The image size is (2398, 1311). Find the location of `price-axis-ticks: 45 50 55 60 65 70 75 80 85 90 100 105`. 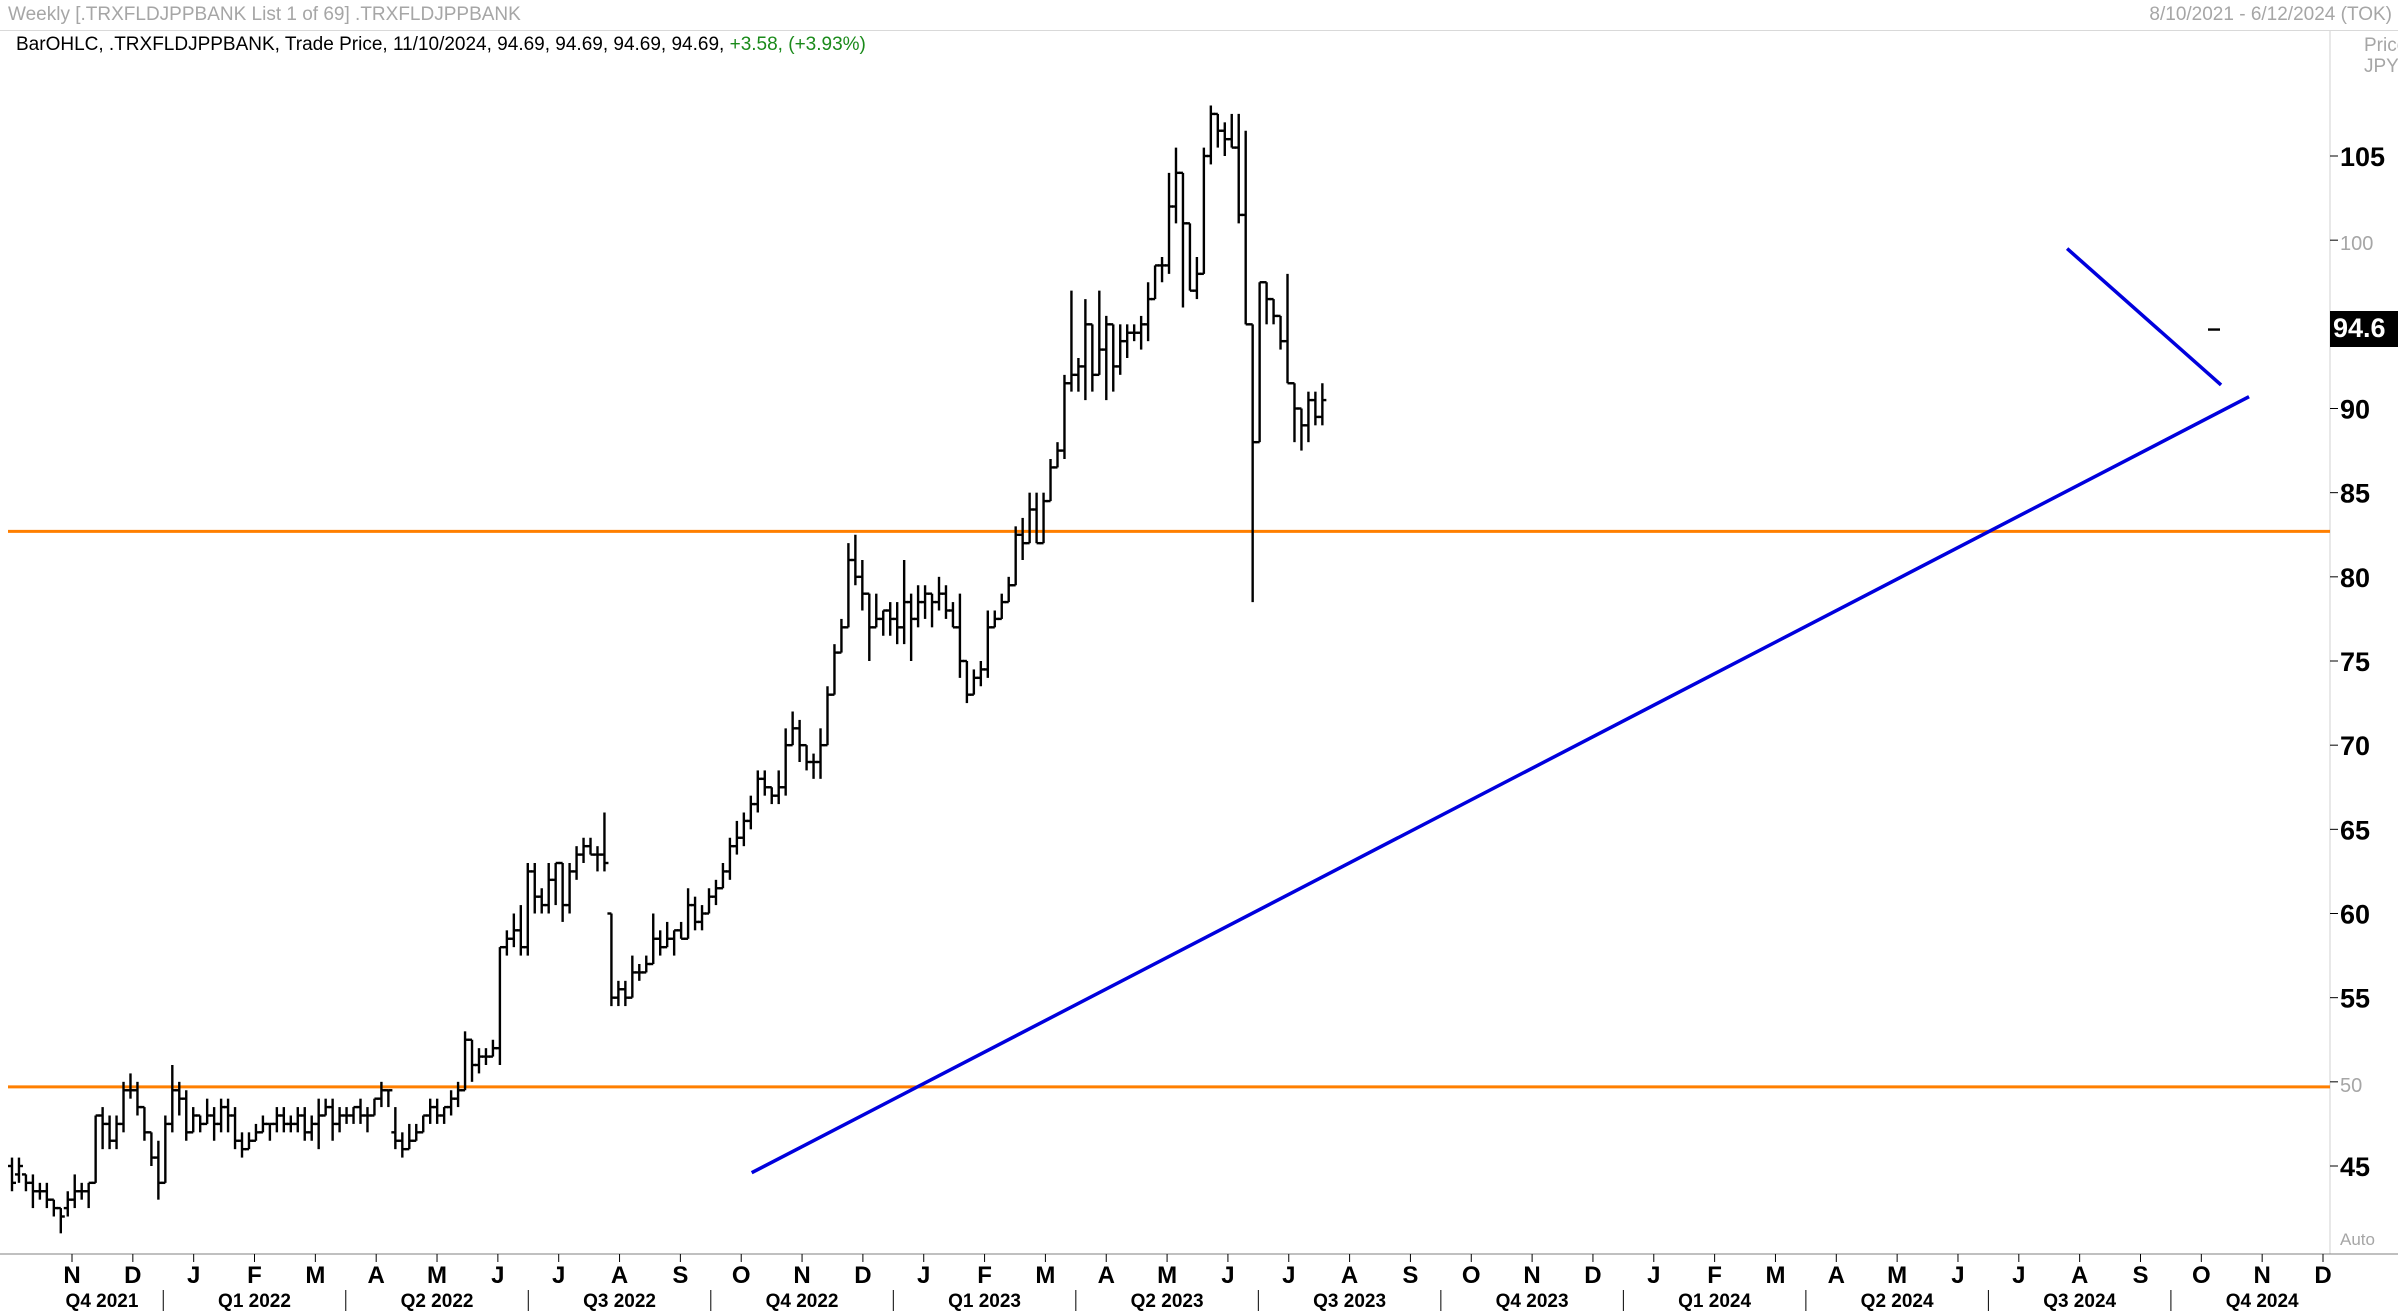

price-axis-ticks: 45 50 55 60 65 70 75 80 85 90 100 105 is located at coordinates (2357, 662).